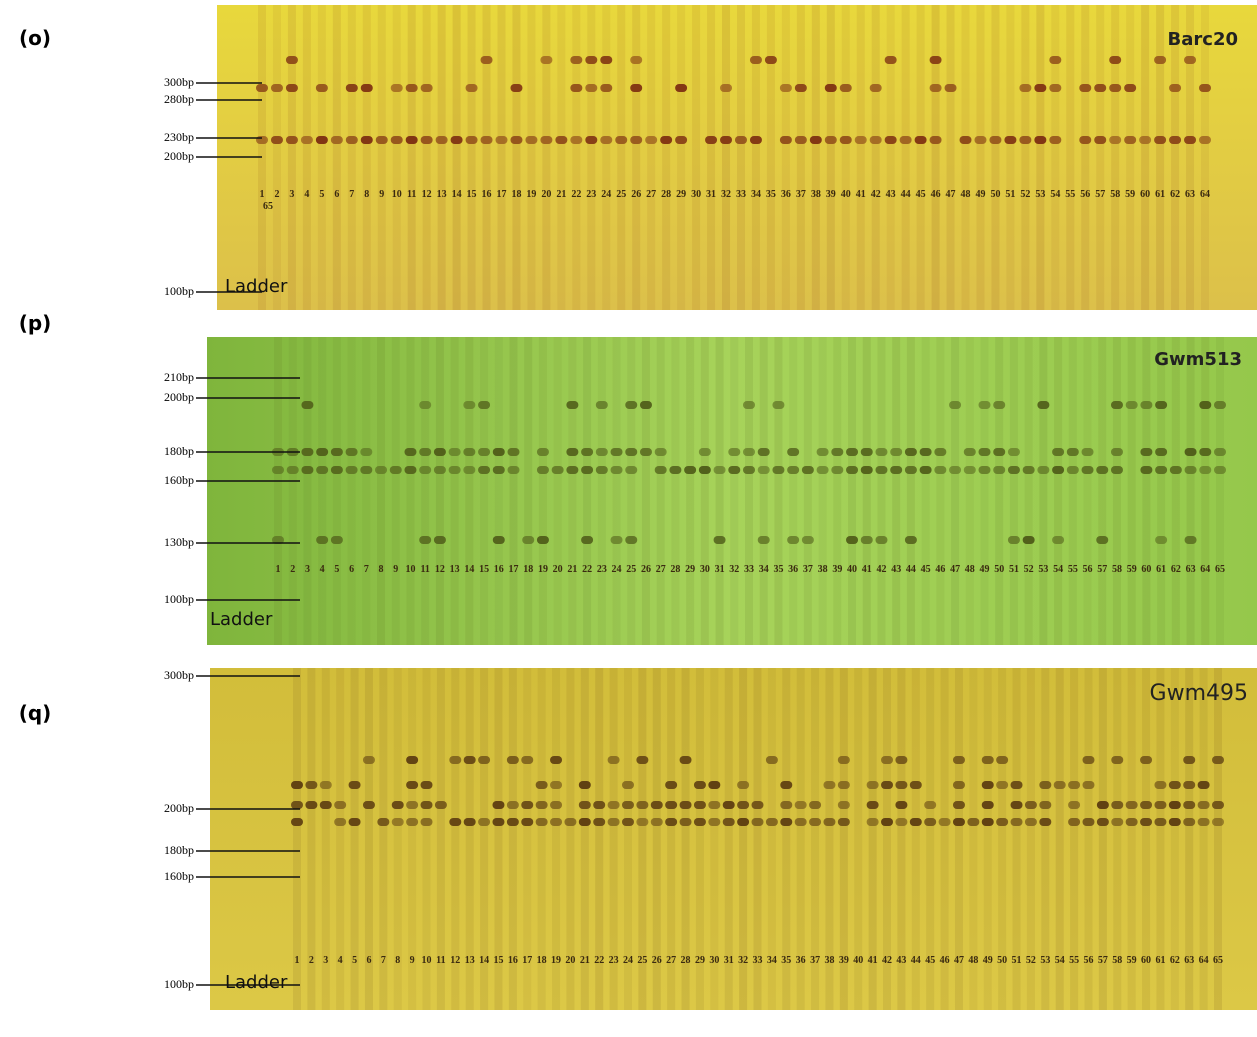  What do you see at coordinates (985, 569) in the screenshot?
I see `lane-number: 49` at bounding box center [985, 569].